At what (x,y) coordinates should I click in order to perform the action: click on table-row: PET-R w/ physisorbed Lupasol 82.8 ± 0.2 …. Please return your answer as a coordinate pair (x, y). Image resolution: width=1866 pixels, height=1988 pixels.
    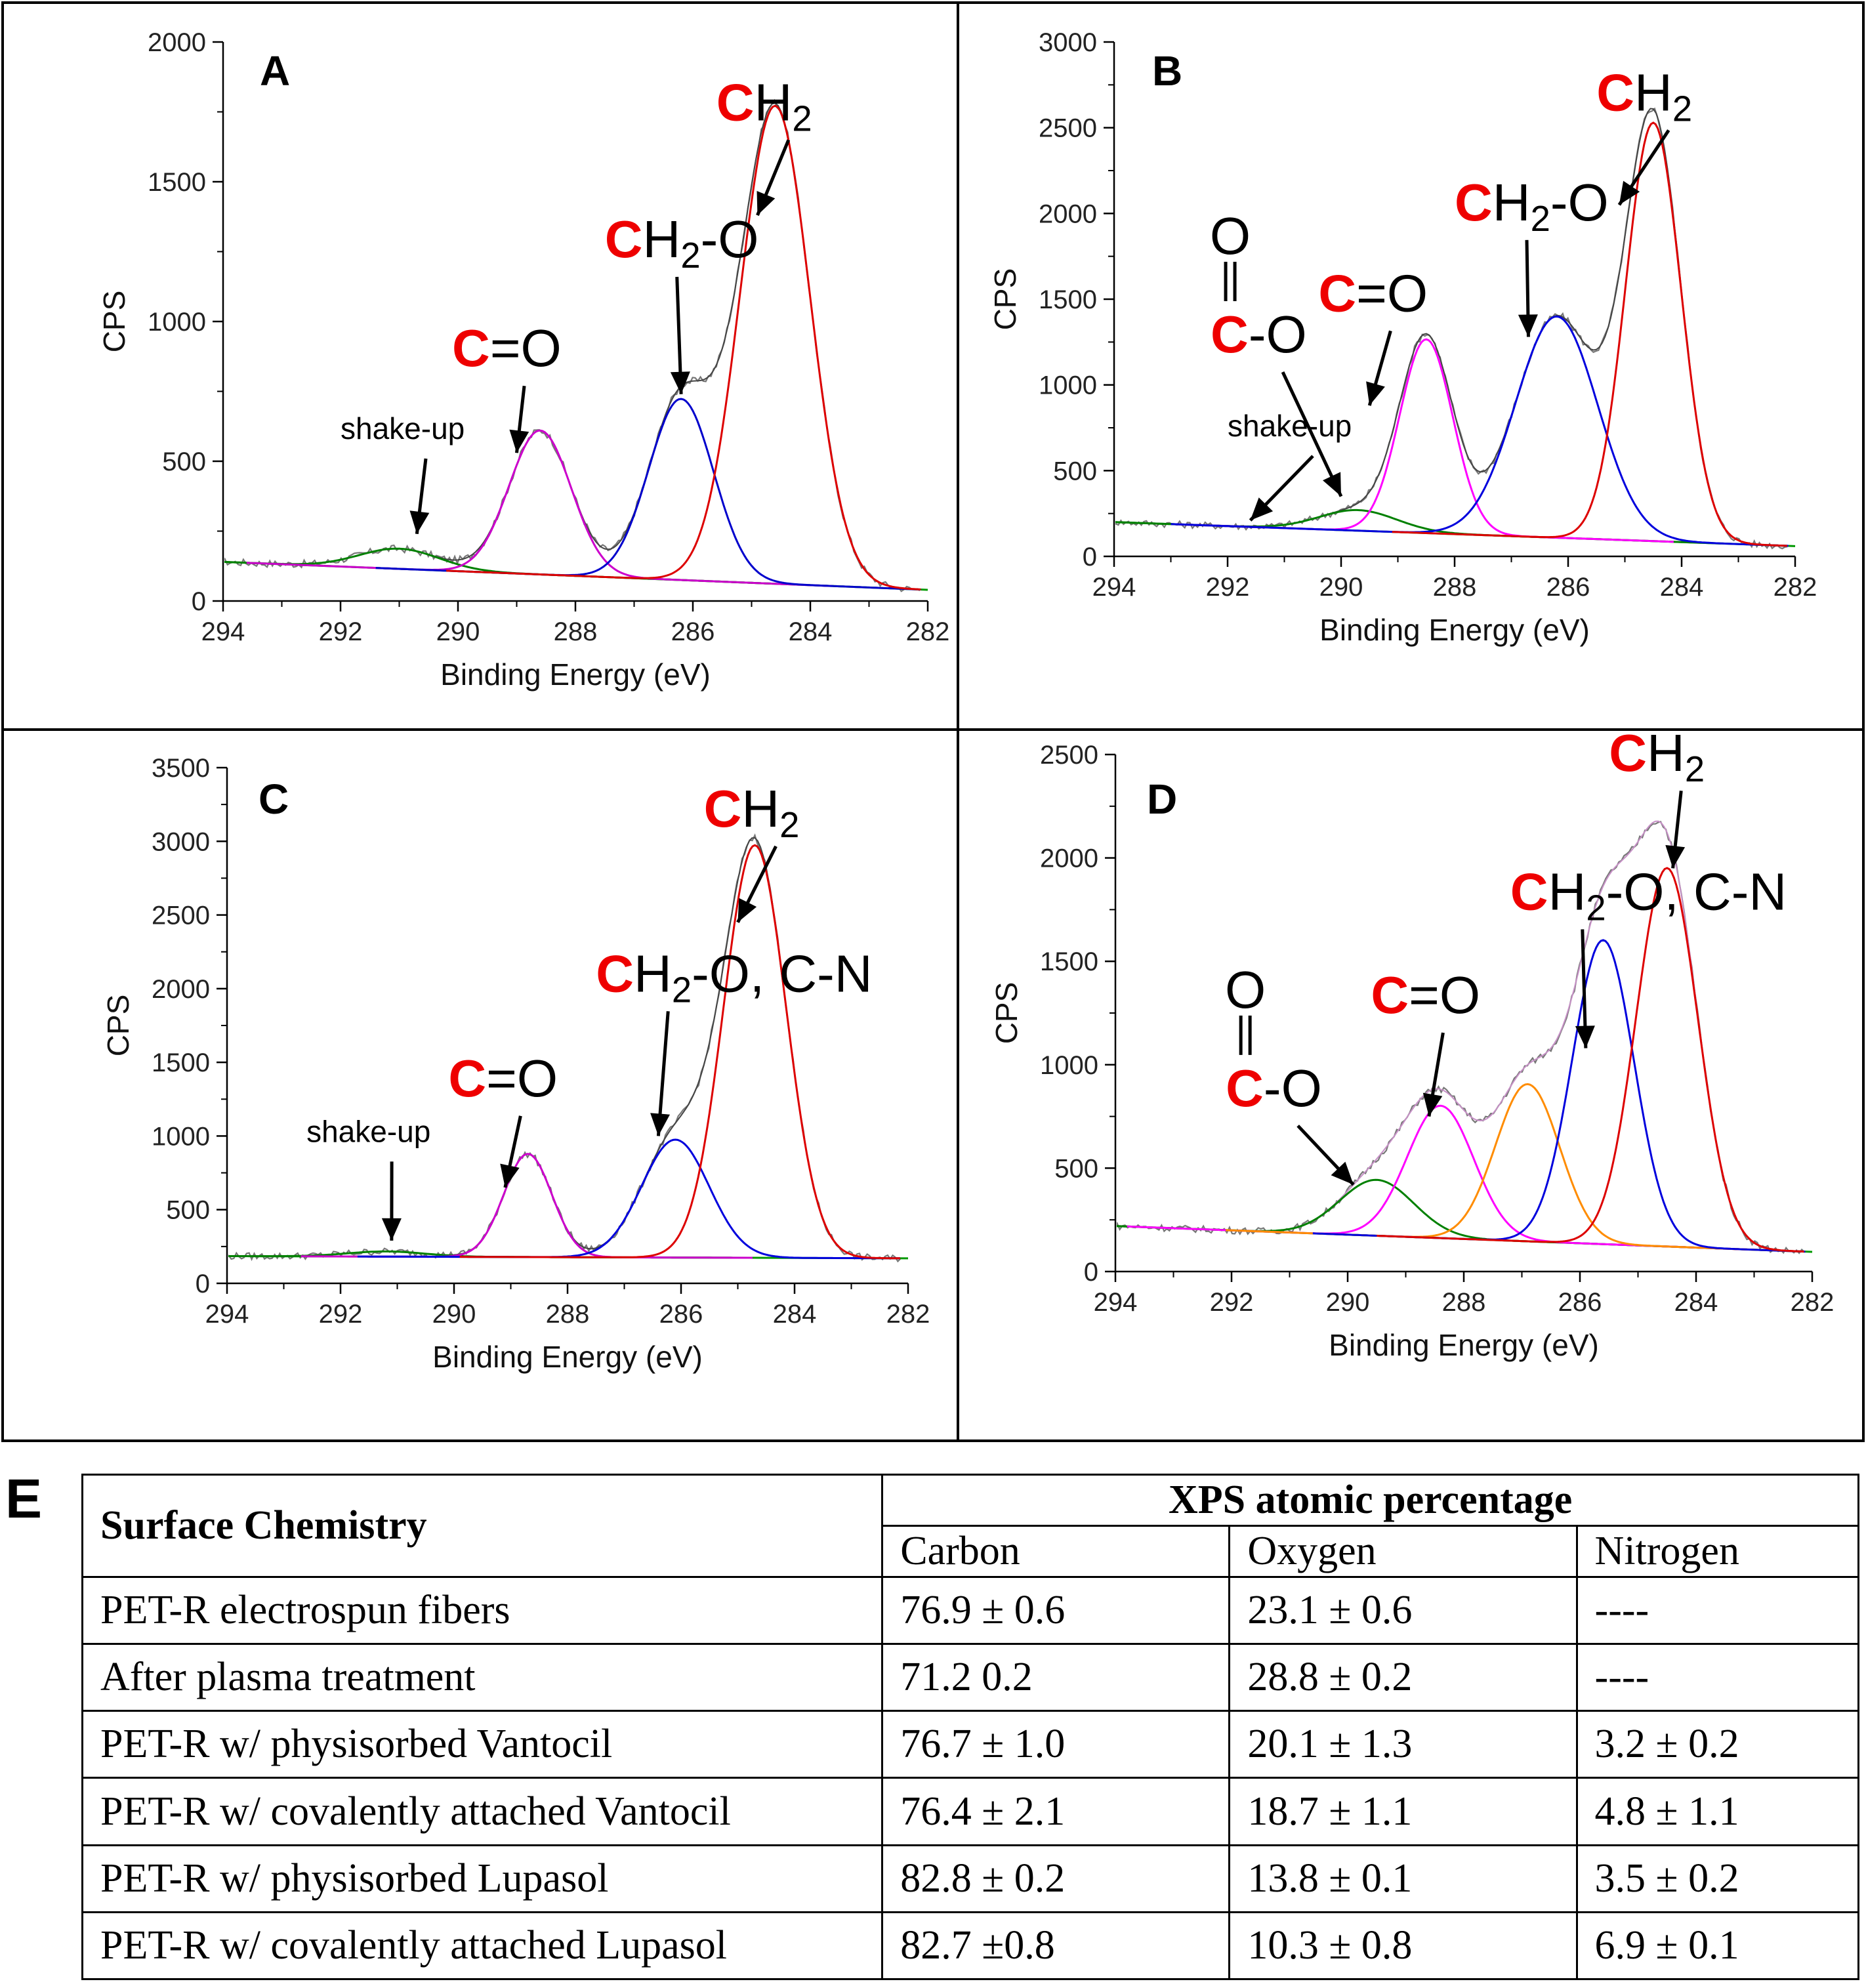
    Looking at the image, I should click on (971, 1878).